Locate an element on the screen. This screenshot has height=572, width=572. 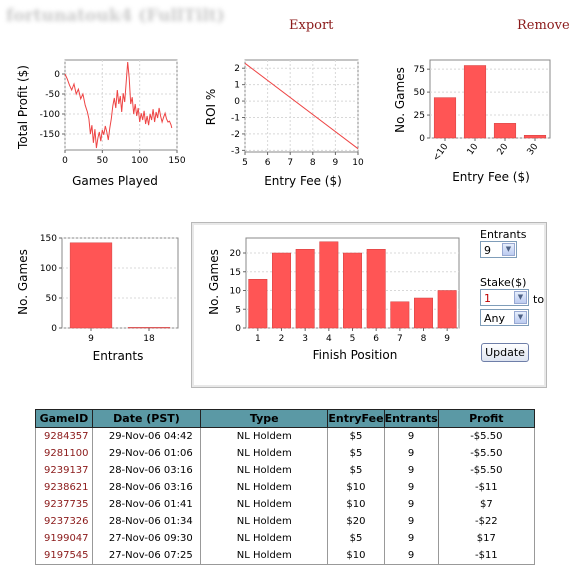
profit-chart-series-line is located at coordinates (118, 105).